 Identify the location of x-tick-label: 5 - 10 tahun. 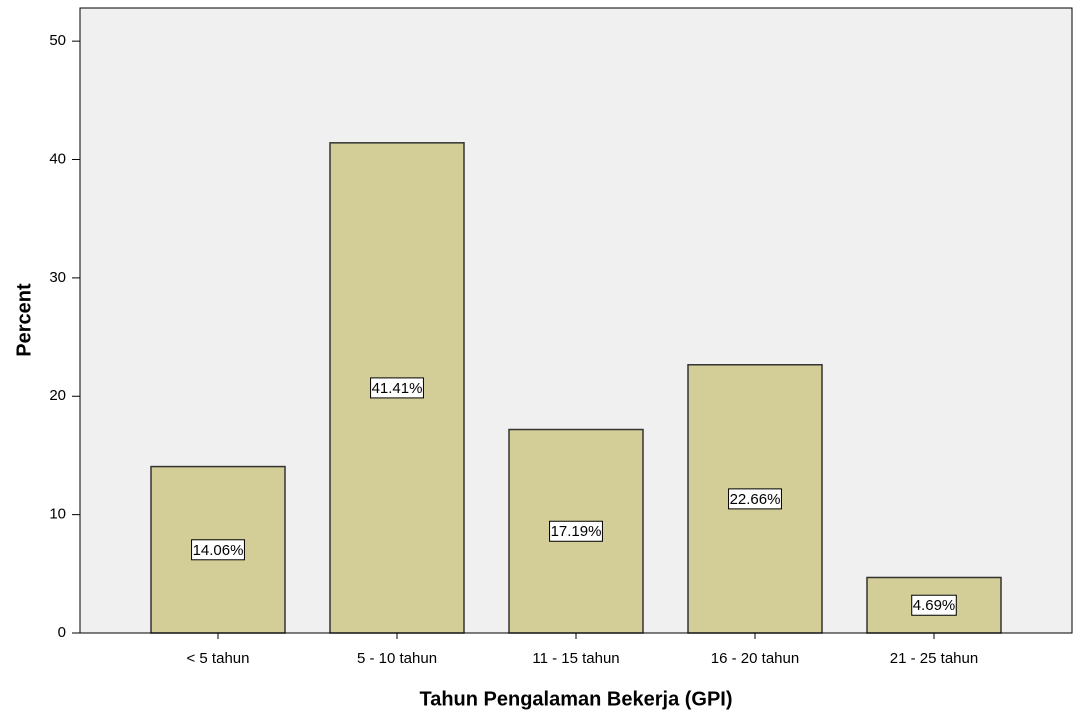
(397, 658).